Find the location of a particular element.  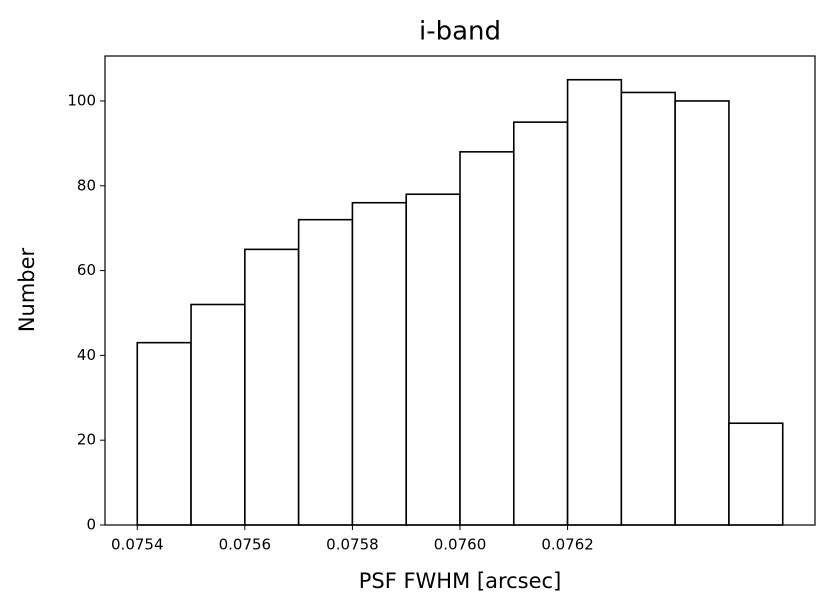

y-tick-label: 60 is located at coordinates (86, 270).